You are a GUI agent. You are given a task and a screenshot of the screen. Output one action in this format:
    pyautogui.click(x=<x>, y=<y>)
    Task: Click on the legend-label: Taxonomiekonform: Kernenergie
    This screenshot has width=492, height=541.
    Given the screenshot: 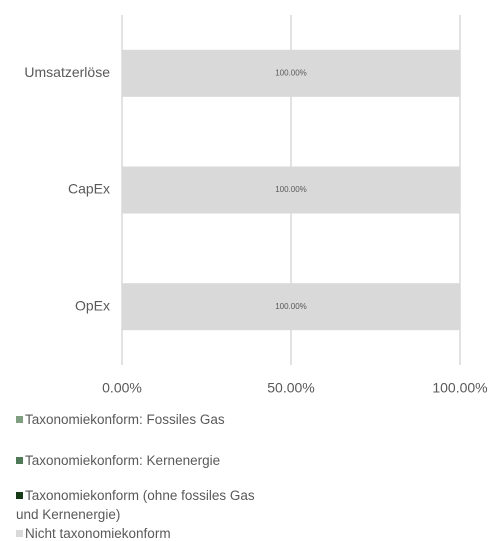 What is the action you would take?
    pyautogui.click(x=123, y=460)
    